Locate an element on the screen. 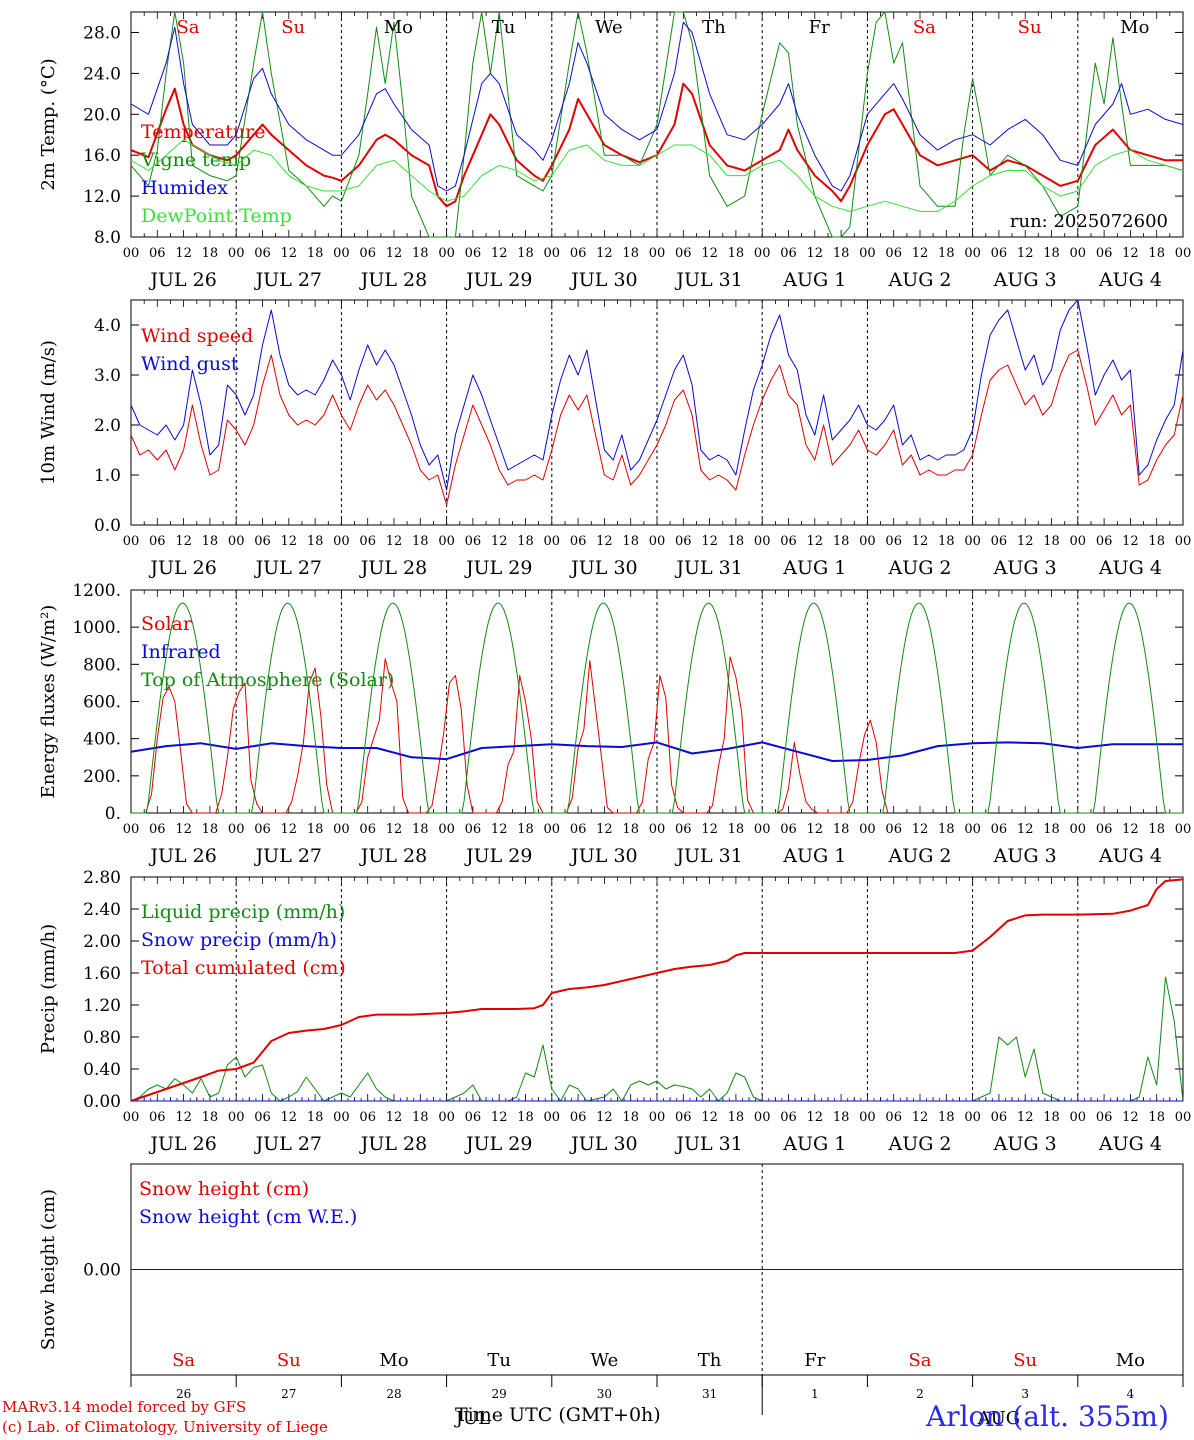  precip-day-label: AUG 2 is located at coordinates (919, 1144).